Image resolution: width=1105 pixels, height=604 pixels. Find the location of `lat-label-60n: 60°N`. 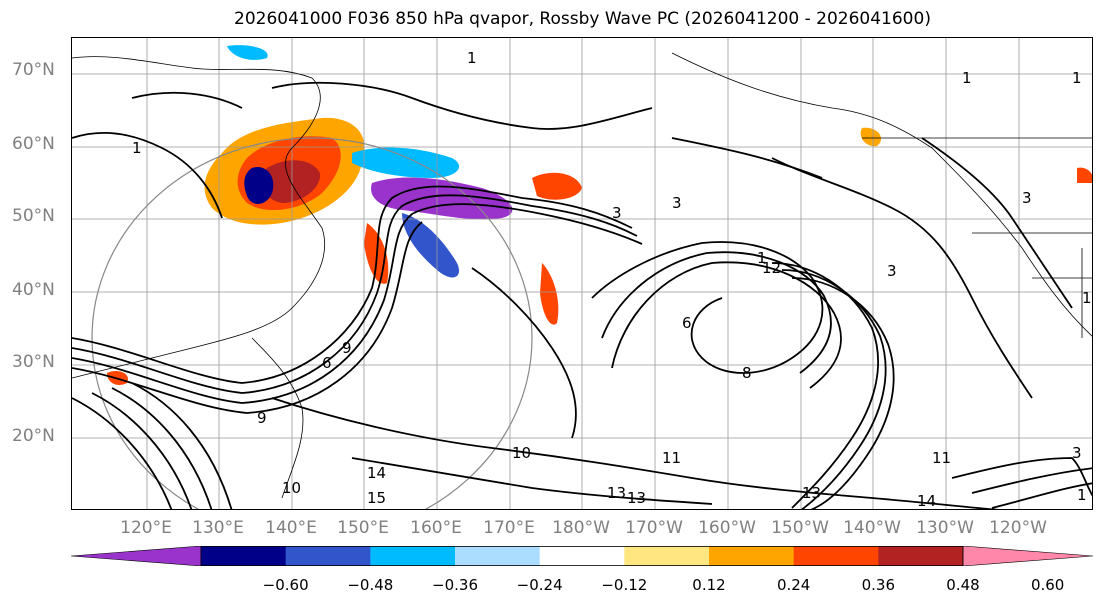

lat-label-60n: 60°N is located at coordinates (33, 144).